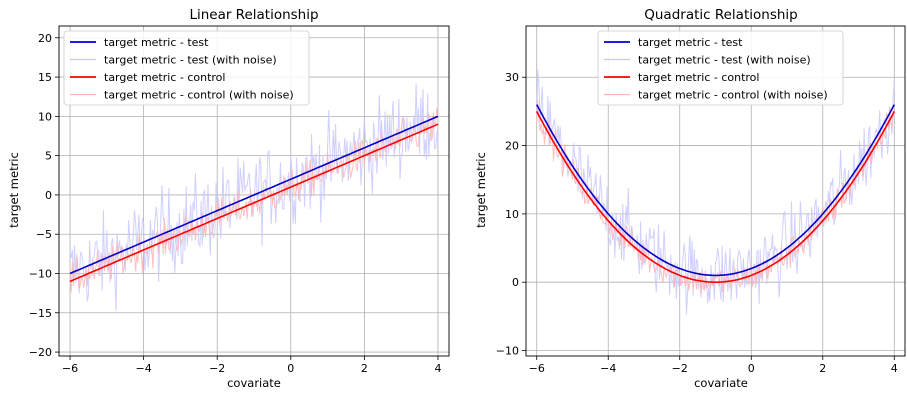 The image size is (907, 395). Describe the element at coordinates (512, 77) in the screenshot. I see `y-tick-label: 30` at that location.